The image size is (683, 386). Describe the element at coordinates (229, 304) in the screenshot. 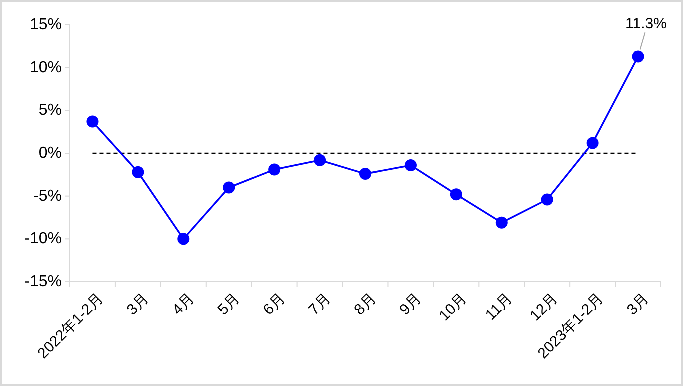

I see `x-tick-label: 5月` at that location.